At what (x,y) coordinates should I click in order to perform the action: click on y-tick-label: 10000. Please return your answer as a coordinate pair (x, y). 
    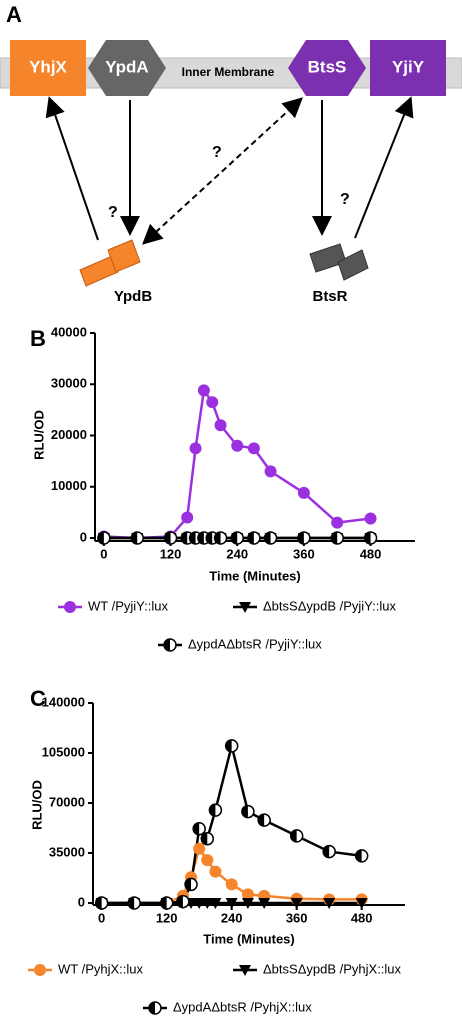
    Looking at the image, I should click on (69, 485).